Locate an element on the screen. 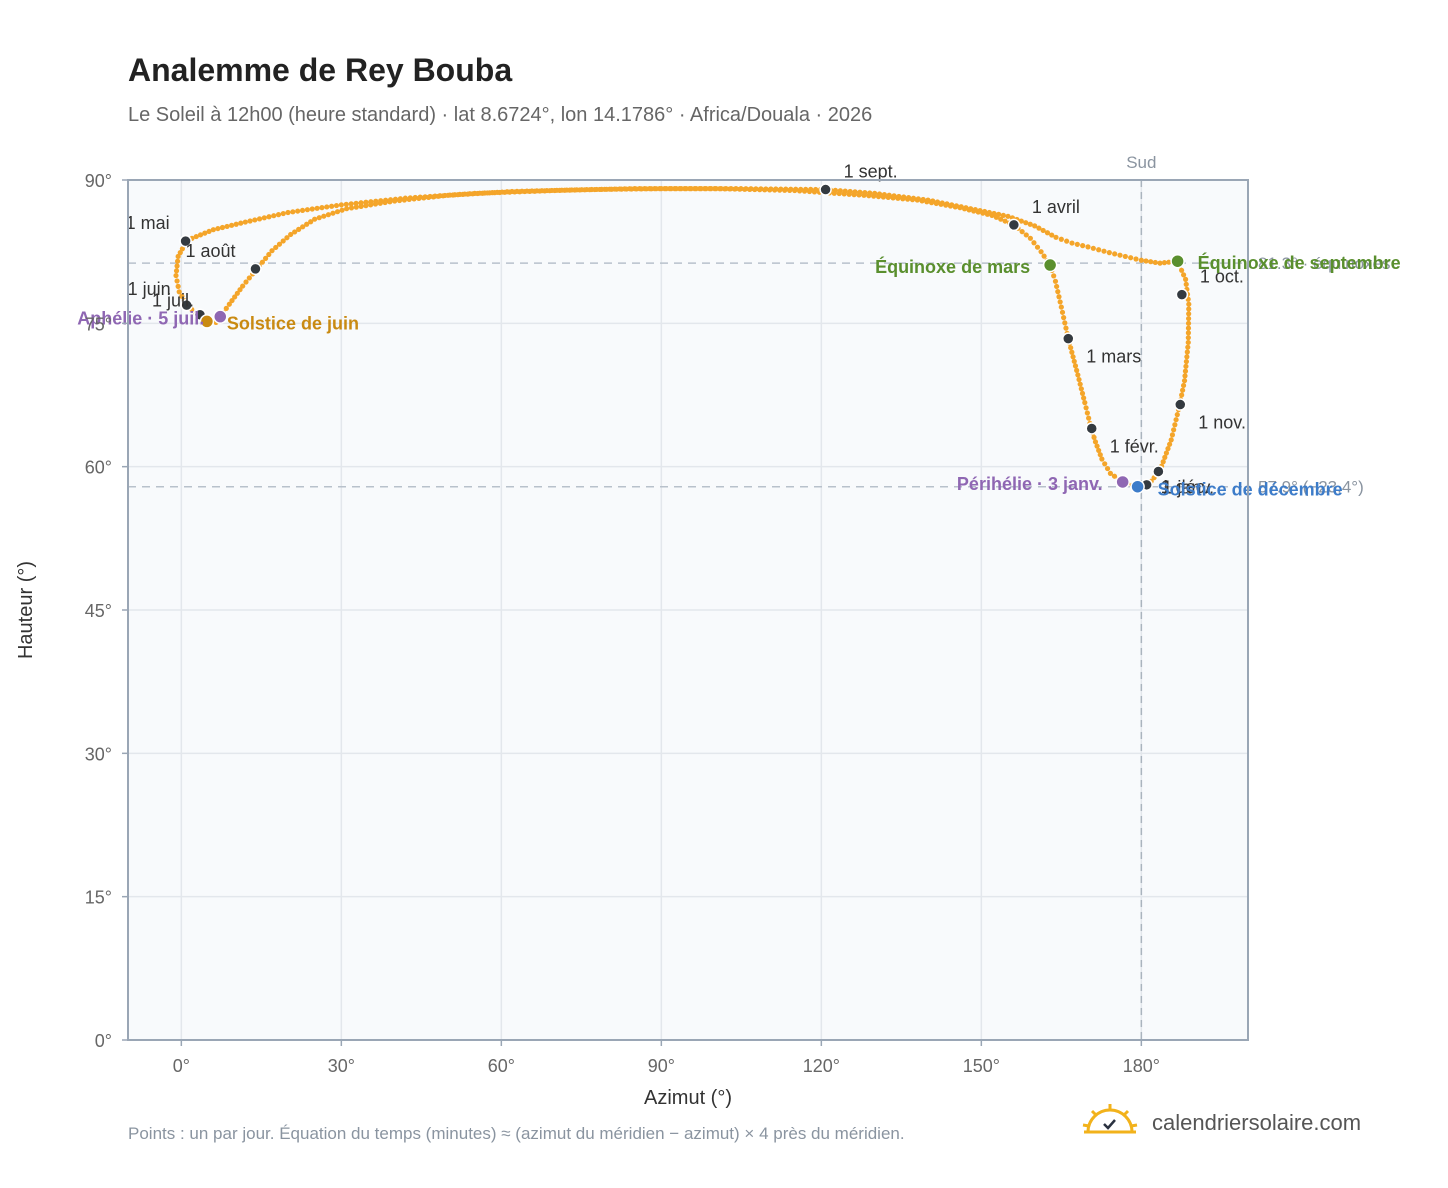  event-label: Équinoxe de septembre is located at coordinates (1299, 262).